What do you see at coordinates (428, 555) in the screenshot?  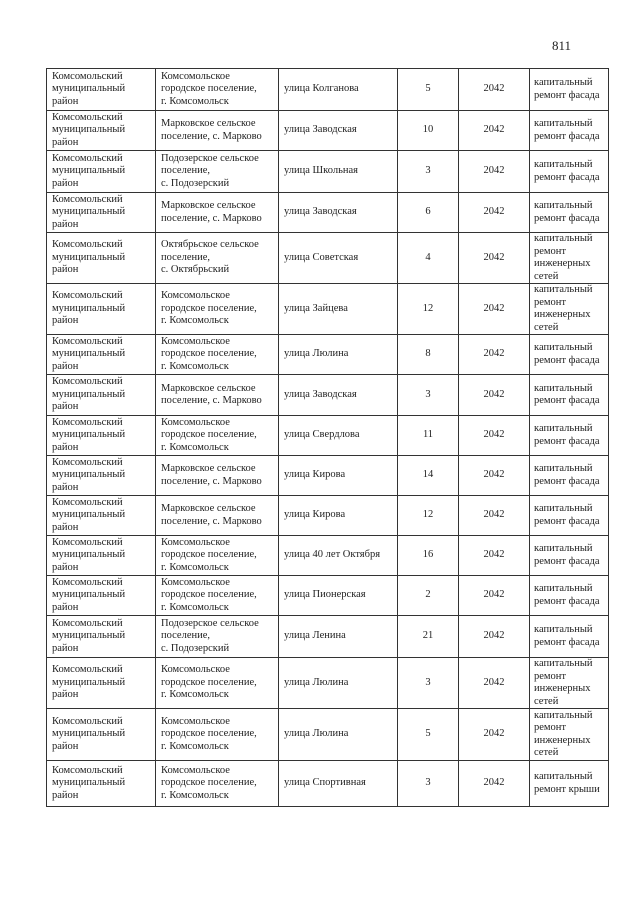 I see `cell-house: 16` at bounding box center [428, 555].